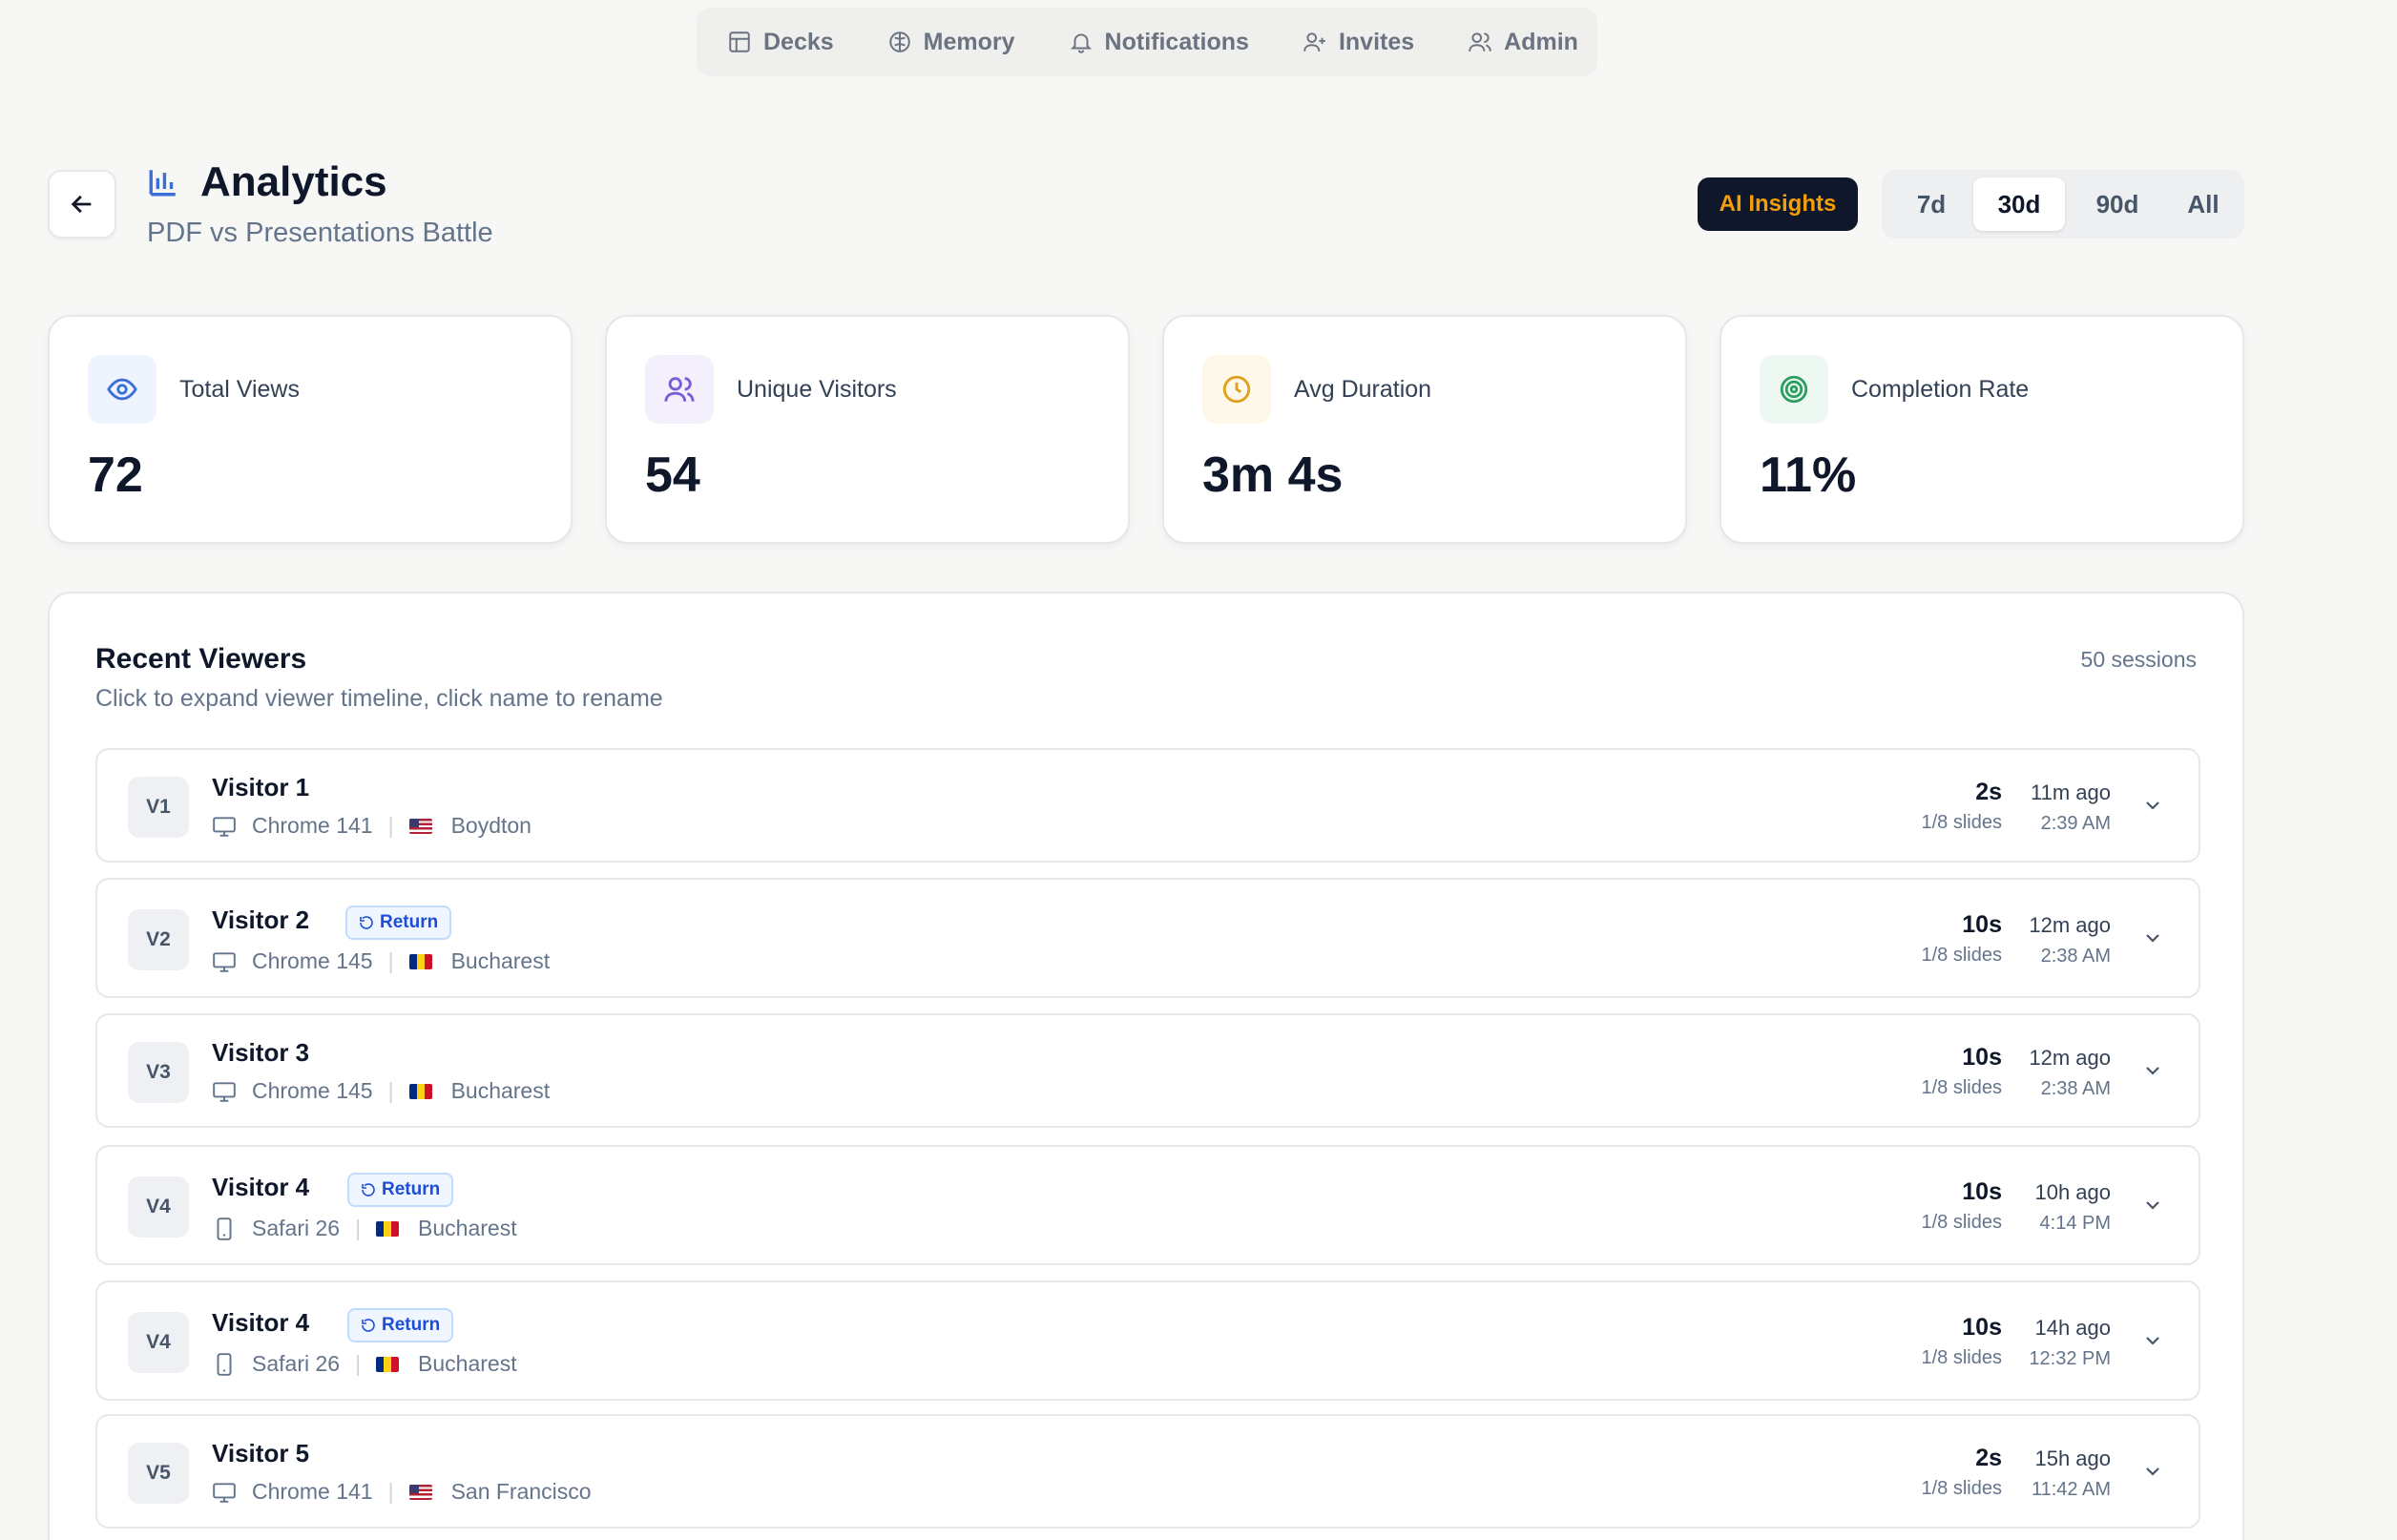 The image size is (2397, 1540). I want to click on nav-decks: Decks, so click(780, 43).